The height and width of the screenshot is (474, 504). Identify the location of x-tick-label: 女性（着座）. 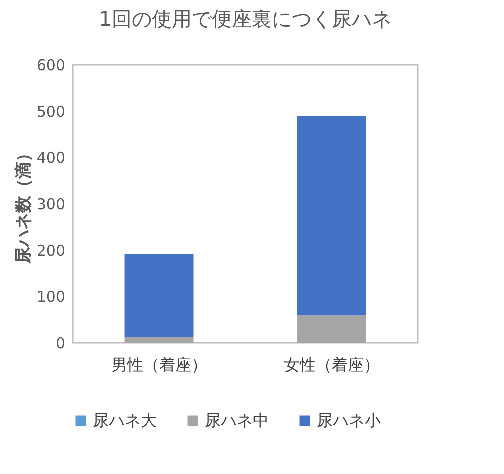
(332, 365).